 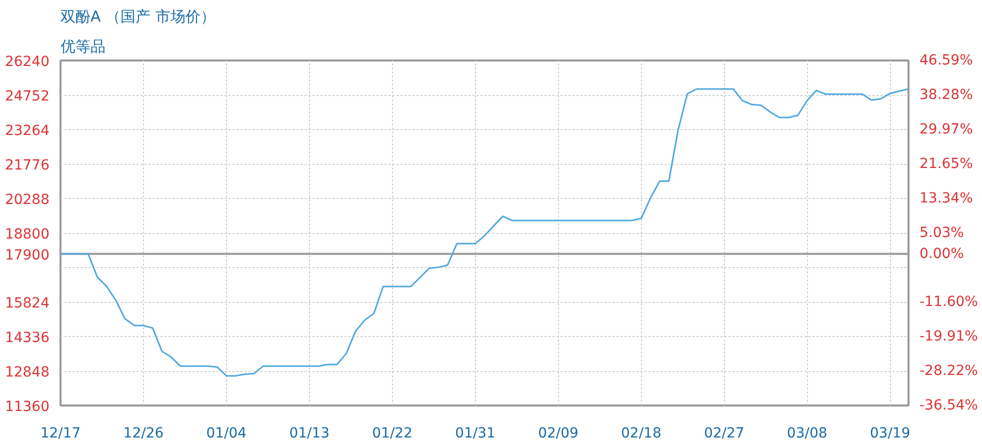 What do you see at coordinates (138, 17) in the screenshot?
I see `chart-title: 双酚A （国产 市场价）` at bounding box center [138, 17].